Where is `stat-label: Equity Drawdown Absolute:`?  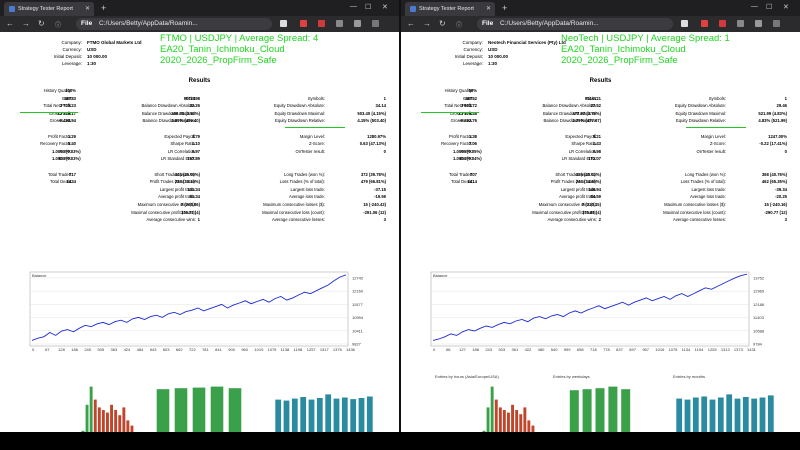 stat-label: Equity Drawdown Absolute: is located at coordinates (700, 106).